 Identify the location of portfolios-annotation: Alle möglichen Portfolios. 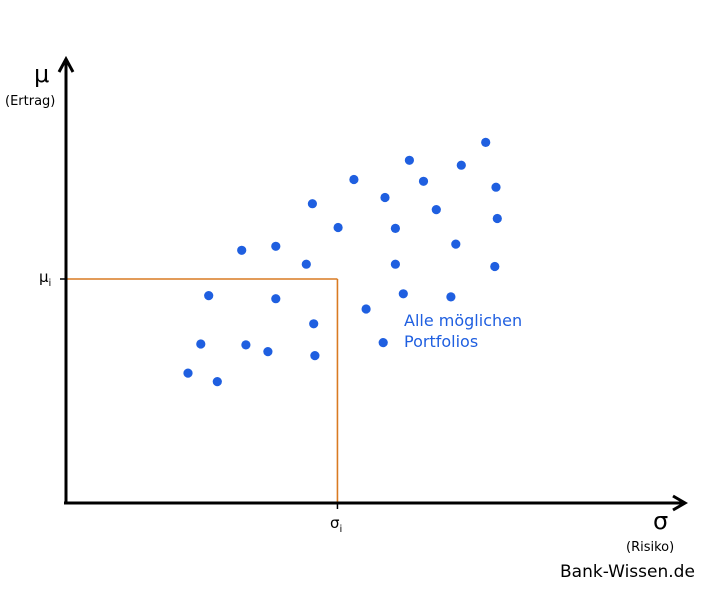
(463, 331).